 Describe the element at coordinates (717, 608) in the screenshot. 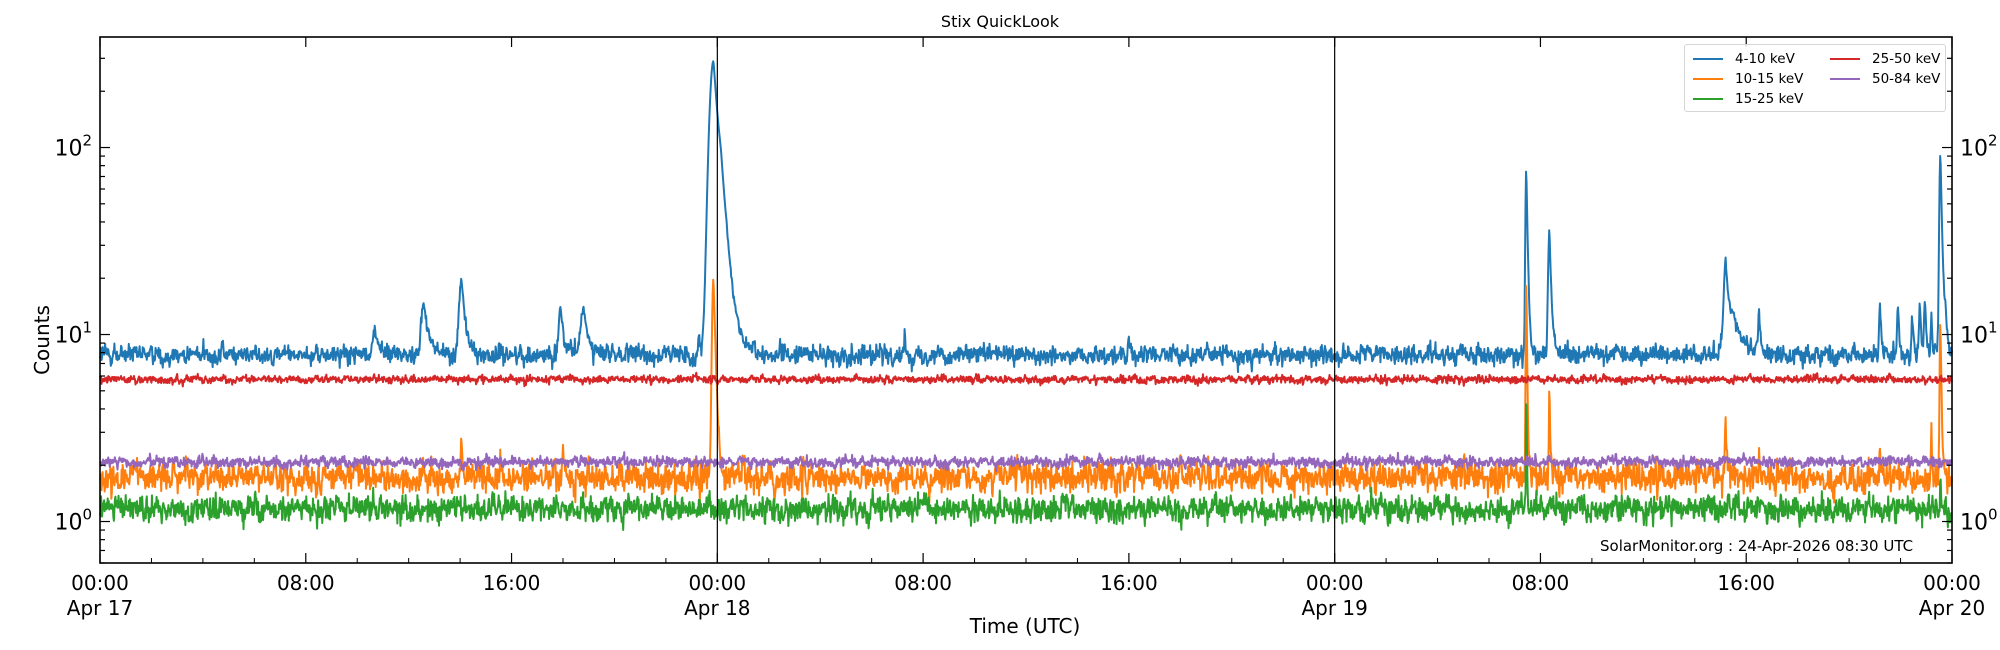

I see `x-tick-date-label: Apr 18` at that location.